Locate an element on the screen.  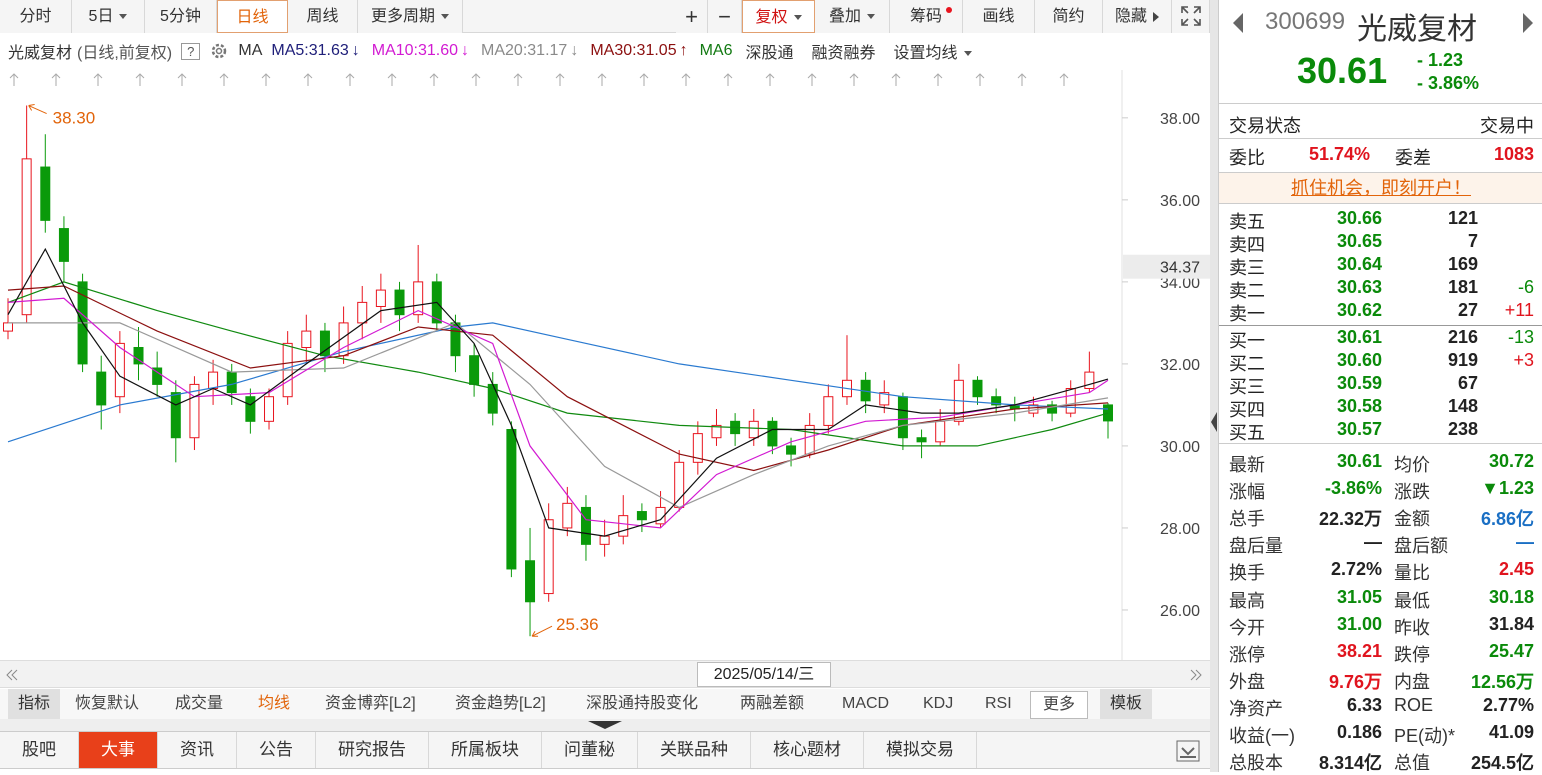
bottom-tab: 核心题材 is located at coordinates (807, 750).